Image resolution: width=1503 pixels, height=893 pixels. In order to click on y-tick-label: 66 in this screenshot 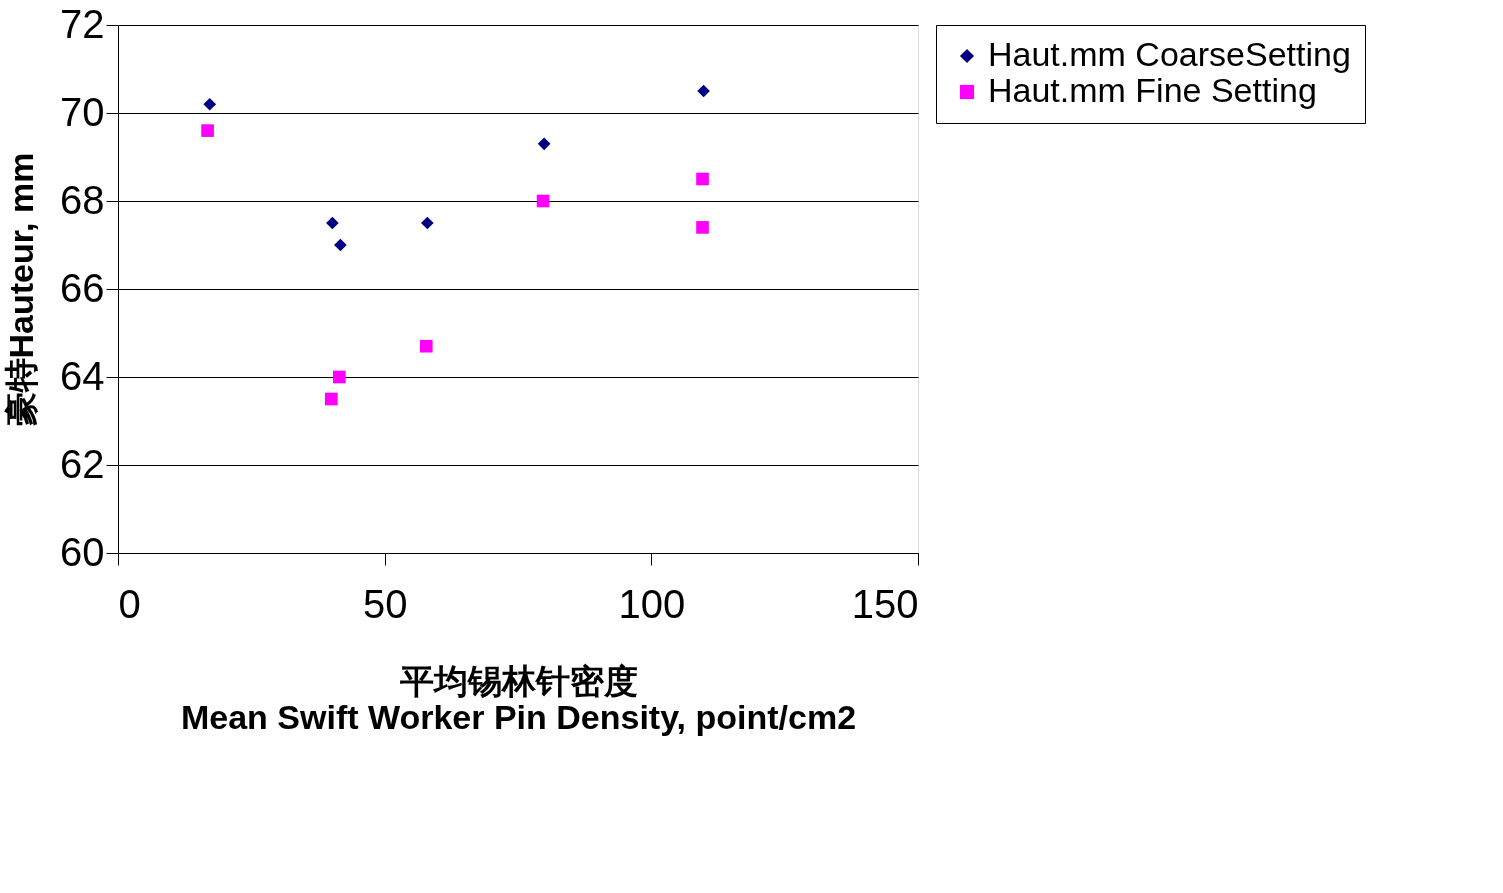, I will do `click(82, 287)`.